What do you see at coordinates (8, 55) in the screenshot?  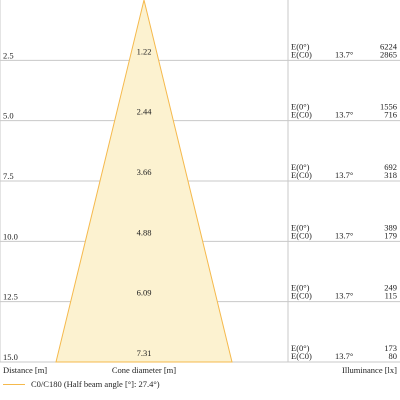 I see `distance-tick-label: 2.5` at bounding box center [8, 55].